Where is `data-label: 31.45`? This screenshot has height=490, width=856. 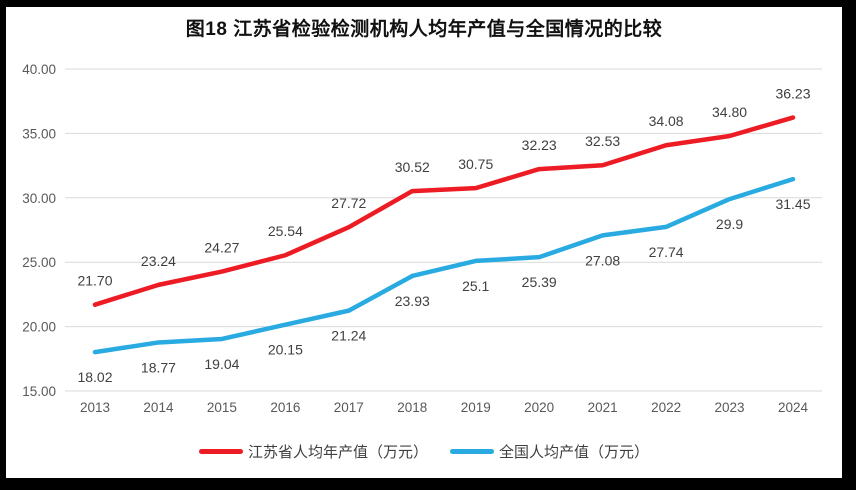
data-label: 31.45 is located at coordinates (792, 204).